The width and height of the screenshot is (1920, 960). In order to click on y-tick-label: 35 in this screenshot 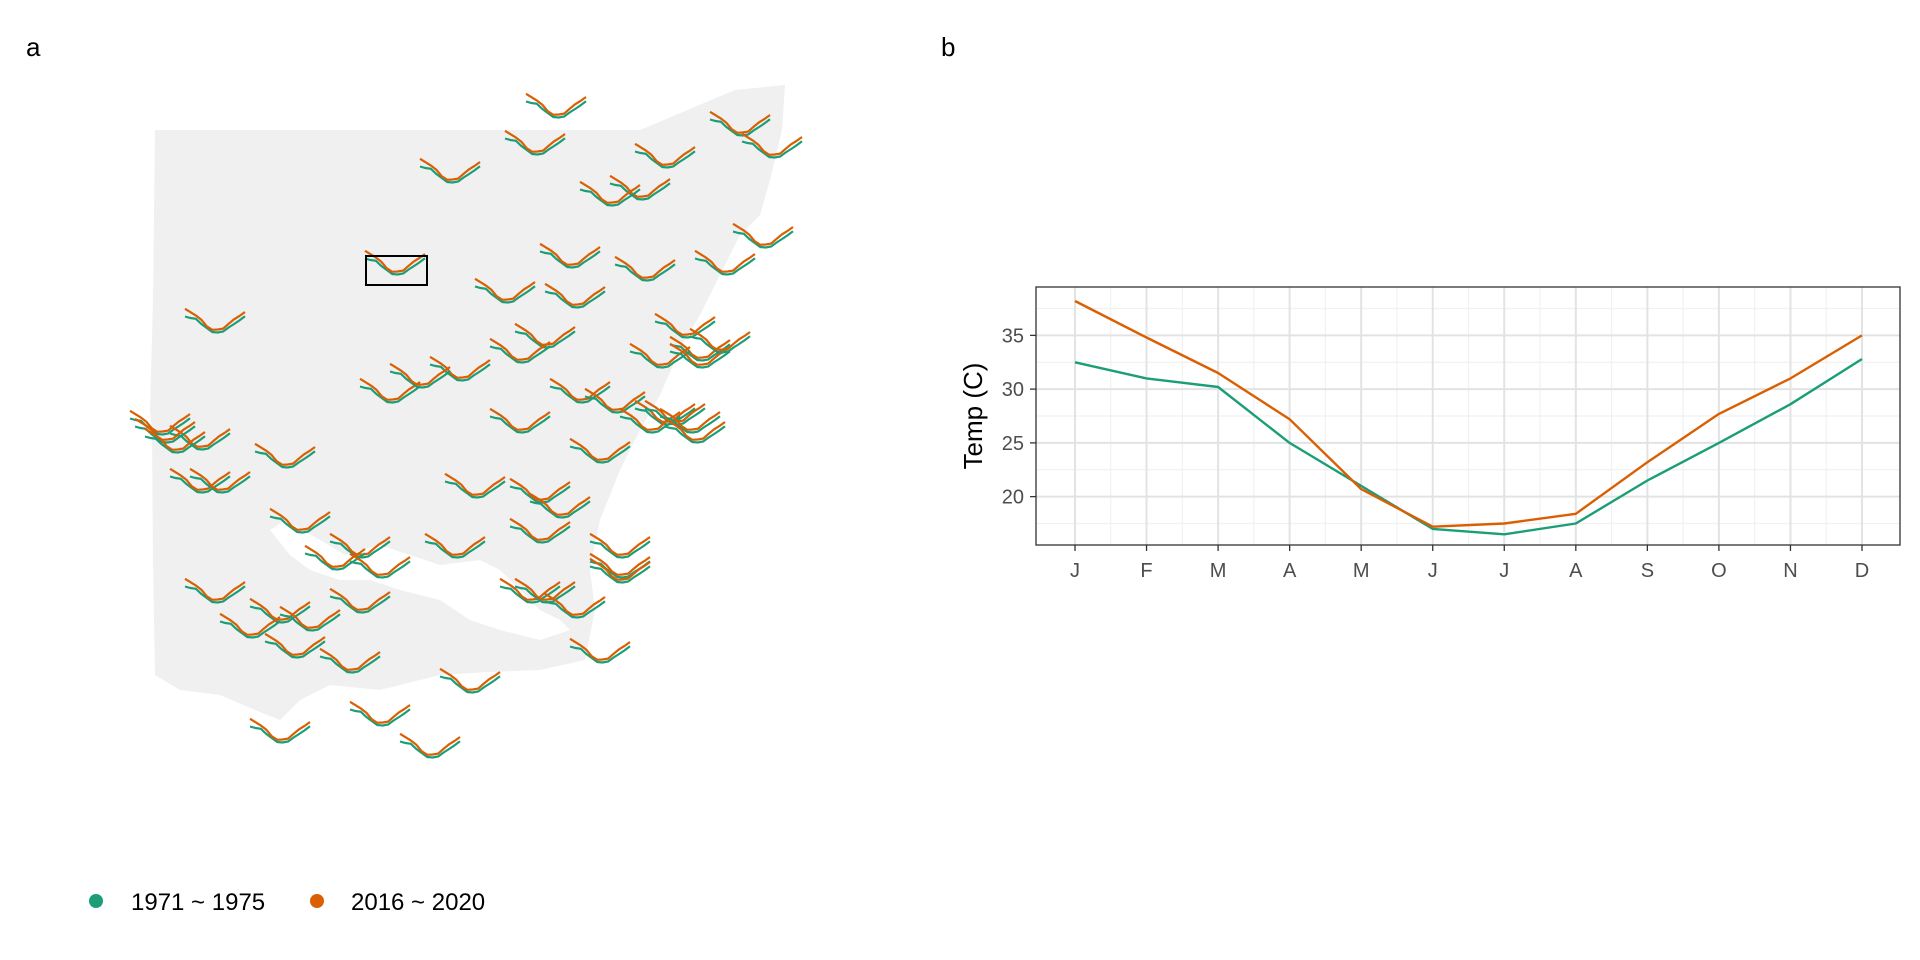, I will do `click(1013, 336)`.